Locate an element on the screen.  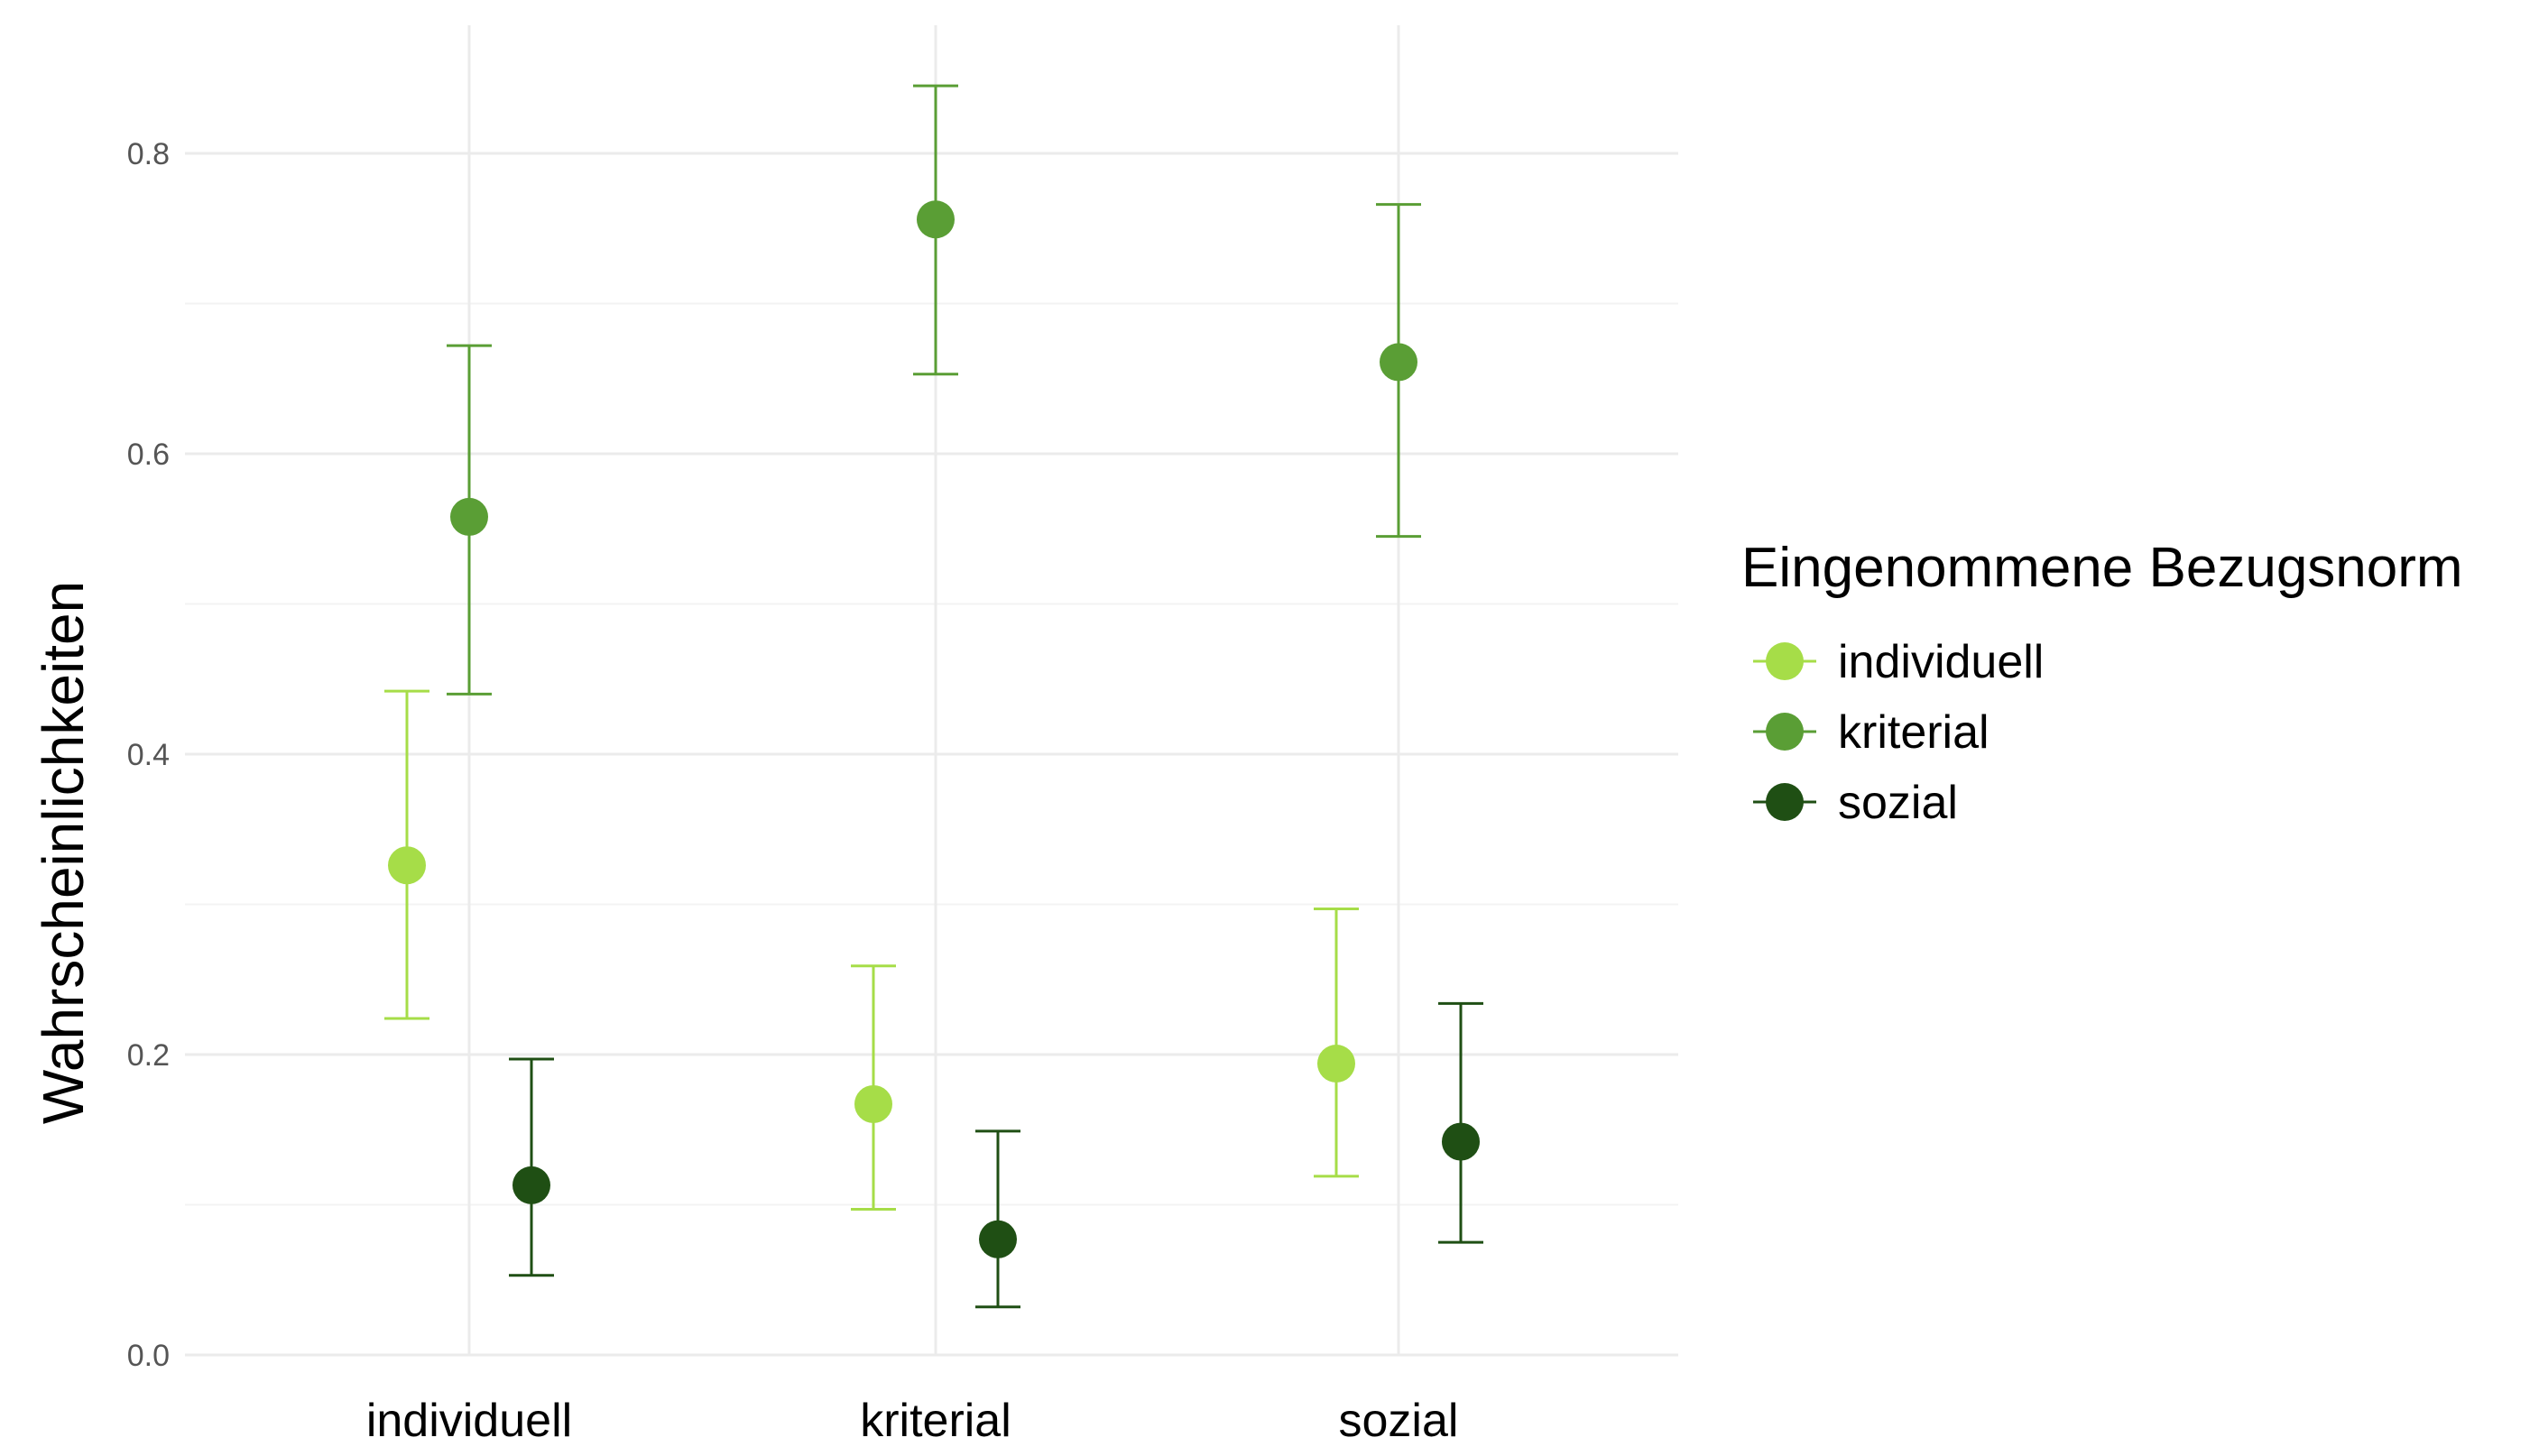
y-axis-ticks: 0.0 0.2 0.4 0.6 0.8 is located at coordinates (148, 755).